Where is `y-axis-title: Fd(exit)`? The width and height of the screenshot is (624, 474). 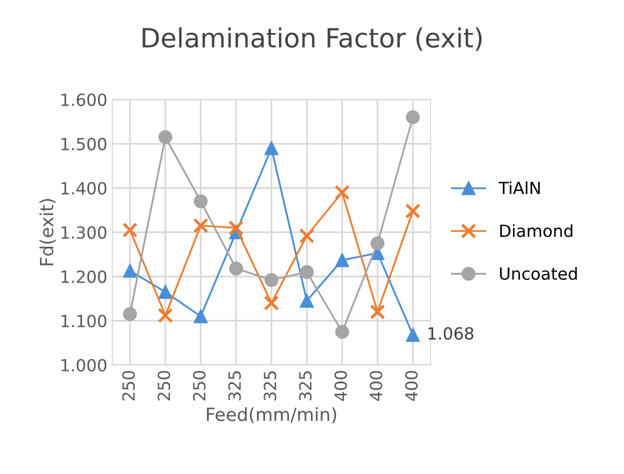 y-axis-title: Fd(exit) is located at coordinates (47, 232).